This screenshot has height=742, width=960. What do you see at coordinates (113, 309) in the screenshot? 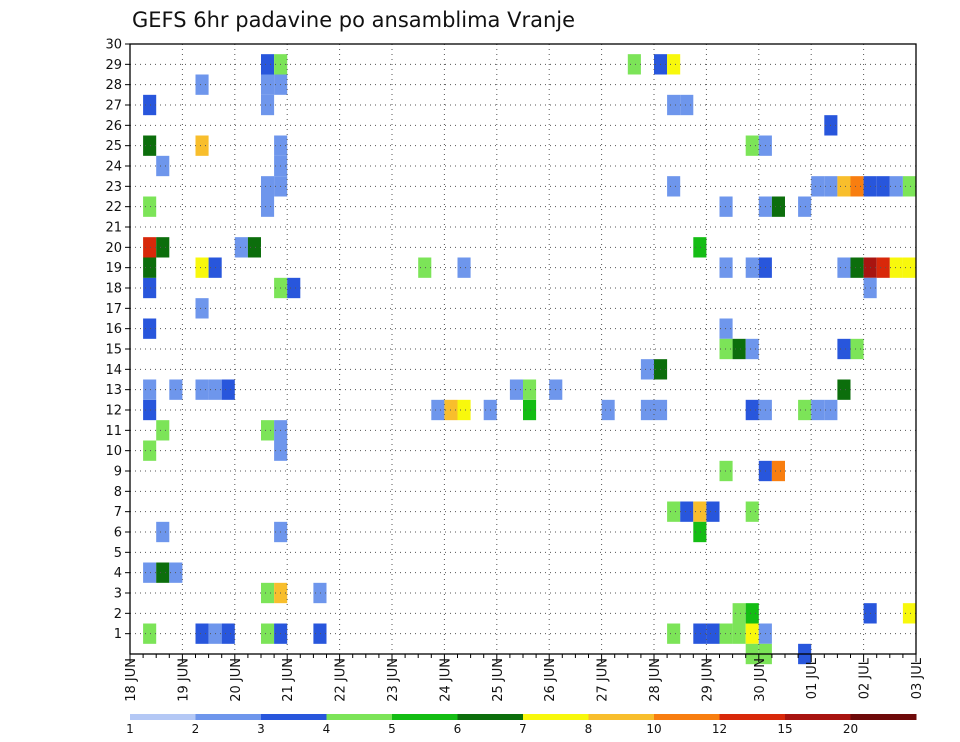
I see `y-tick-label: 17` at bounding box center [113, 309].